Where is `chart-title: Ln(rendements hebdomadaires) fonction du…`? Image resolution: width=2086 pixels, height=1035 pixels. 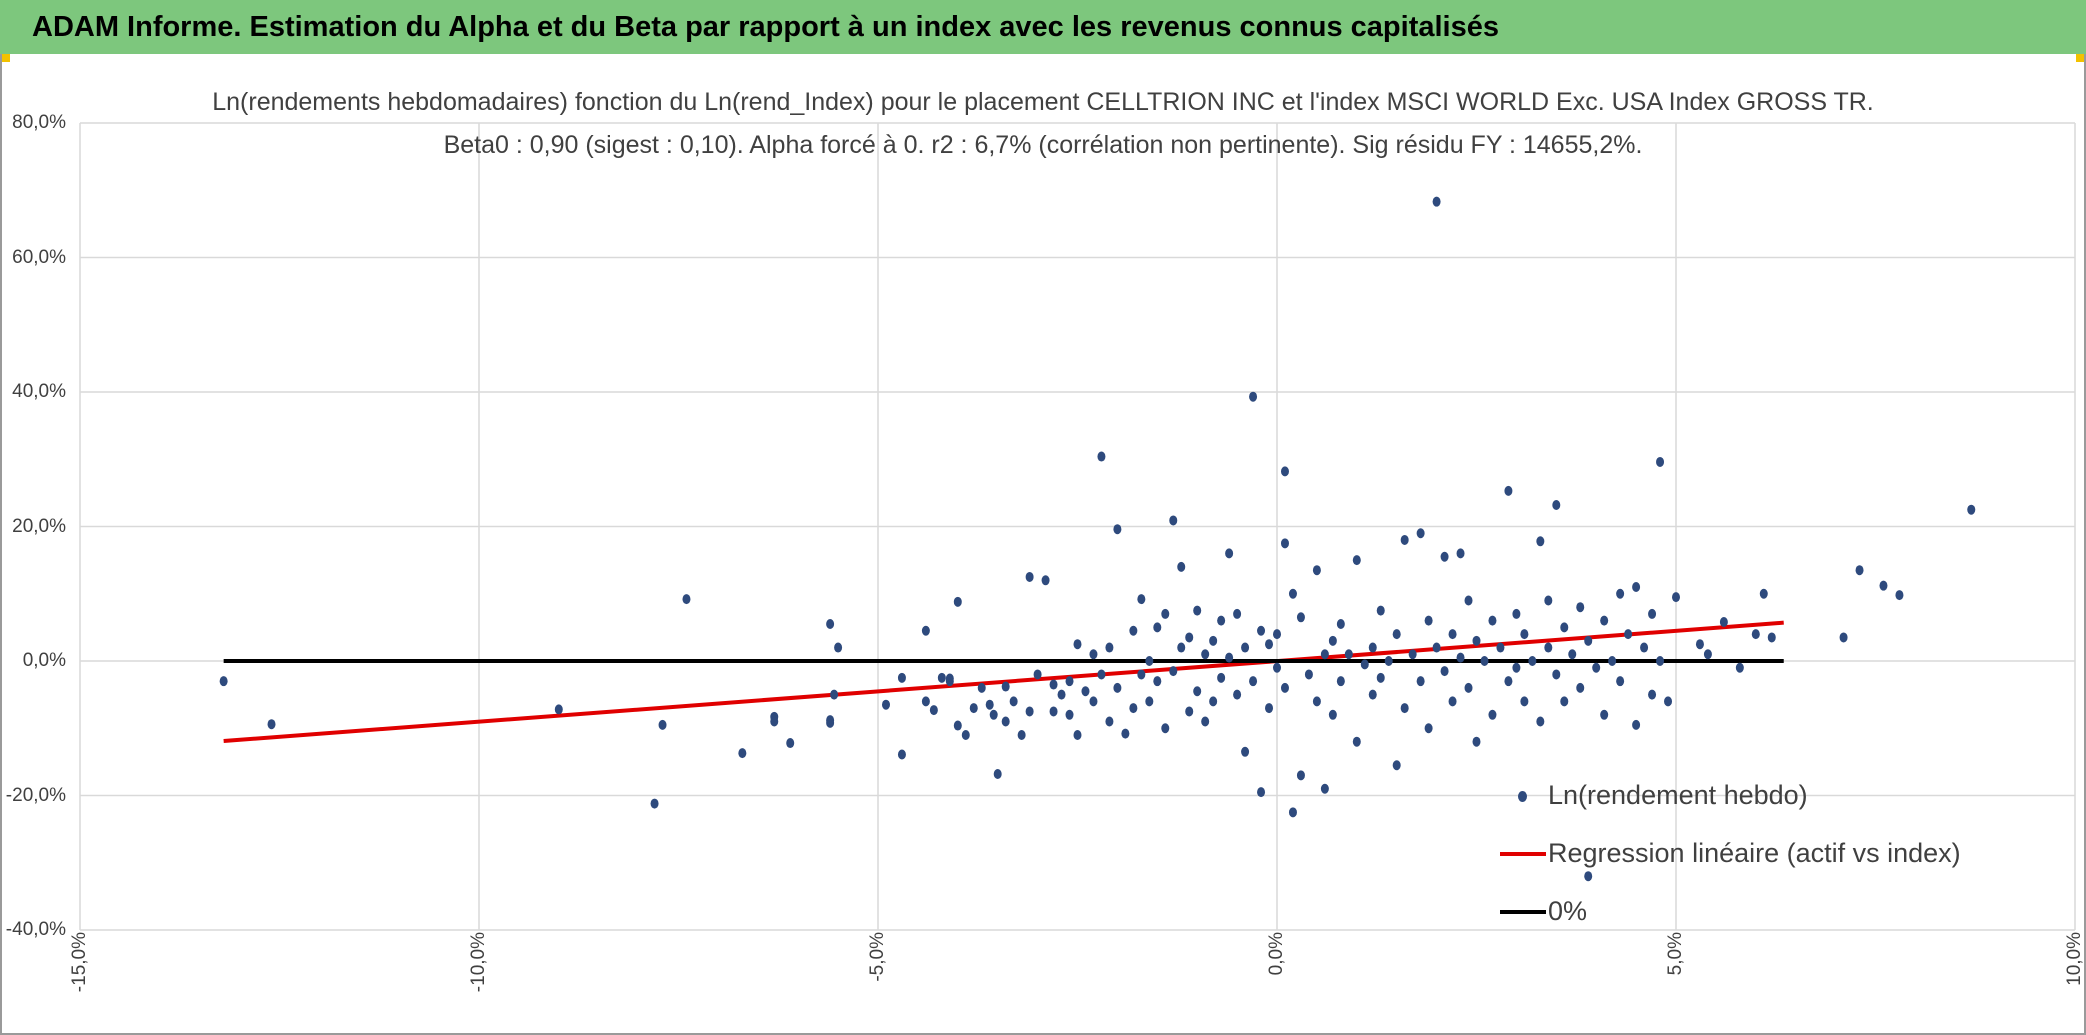 chart-title: Ln(rendements hebdomadaires) fonction du… is located at coordinates (1043, 102).